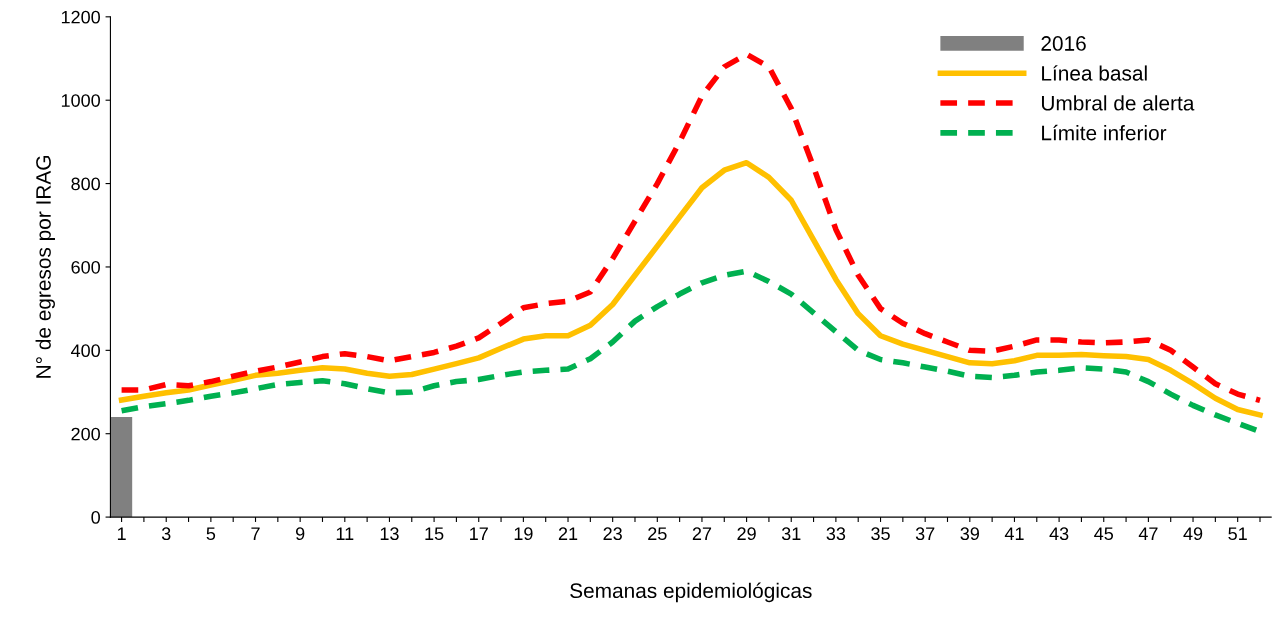 The height and width of the screenshot is (623, 1284). I want to click on x-tick-label: 23, so click(612, 534).